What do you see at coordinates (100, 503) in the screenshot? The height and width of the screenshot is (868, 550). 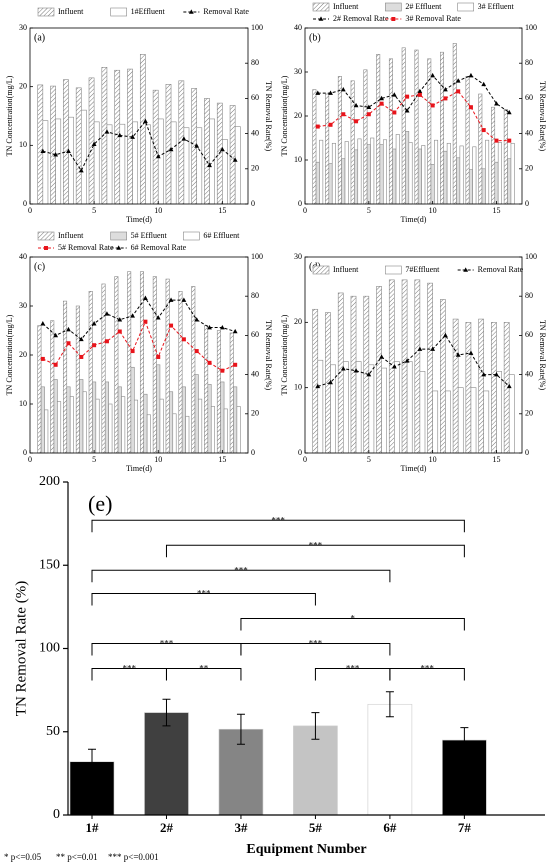 I see `panel-label: (e)` at bounding box center [100, 503].